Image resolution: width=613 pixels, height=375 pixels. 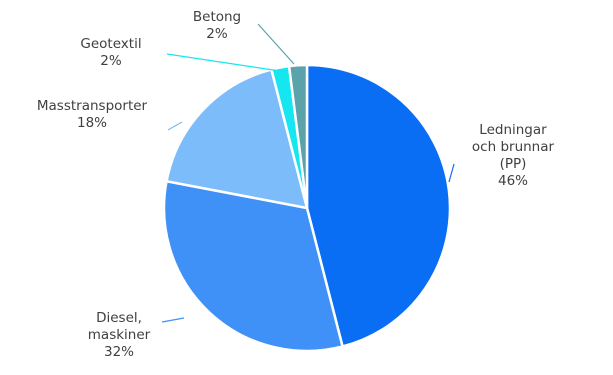 What do you see at coordinates (119, 335) in the screenshot?
I see `slice-label-1: Diesel, maskiner 32%` at bounding box center [119, 335].